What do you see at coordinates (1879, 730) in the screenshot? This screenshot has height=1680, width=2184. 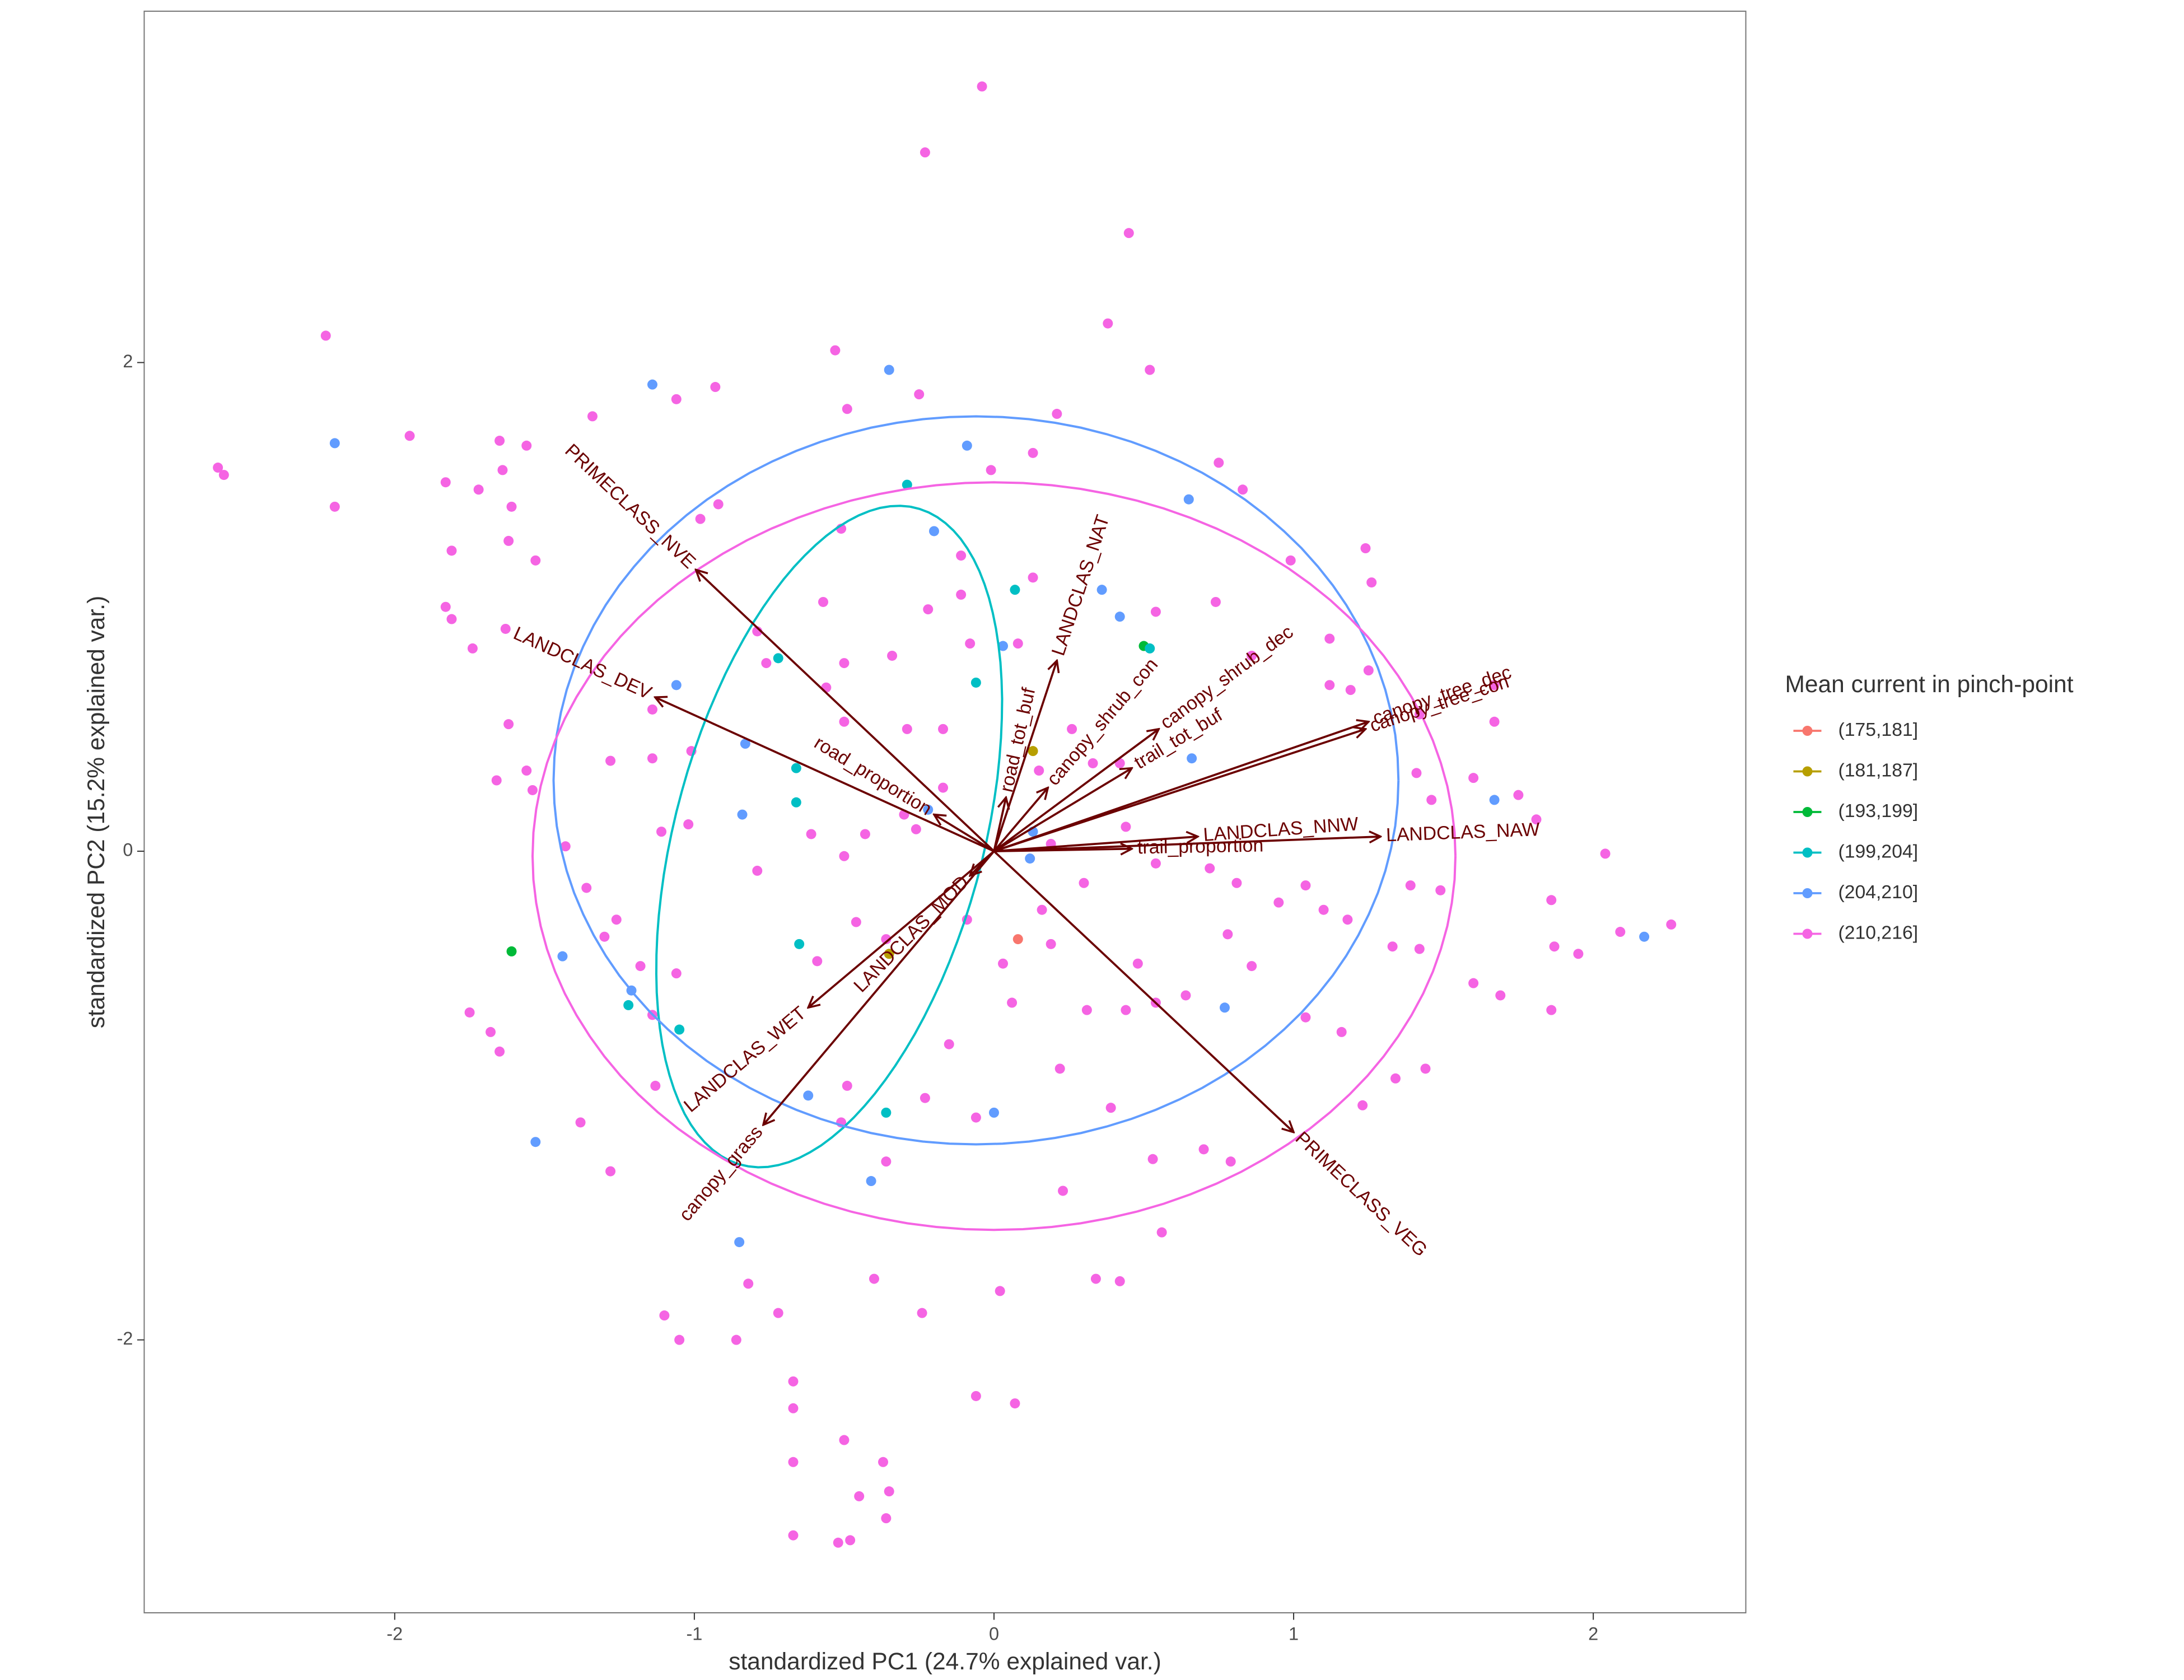 I see `legend-label: (175,181]` at bounding box center [1879, 730].